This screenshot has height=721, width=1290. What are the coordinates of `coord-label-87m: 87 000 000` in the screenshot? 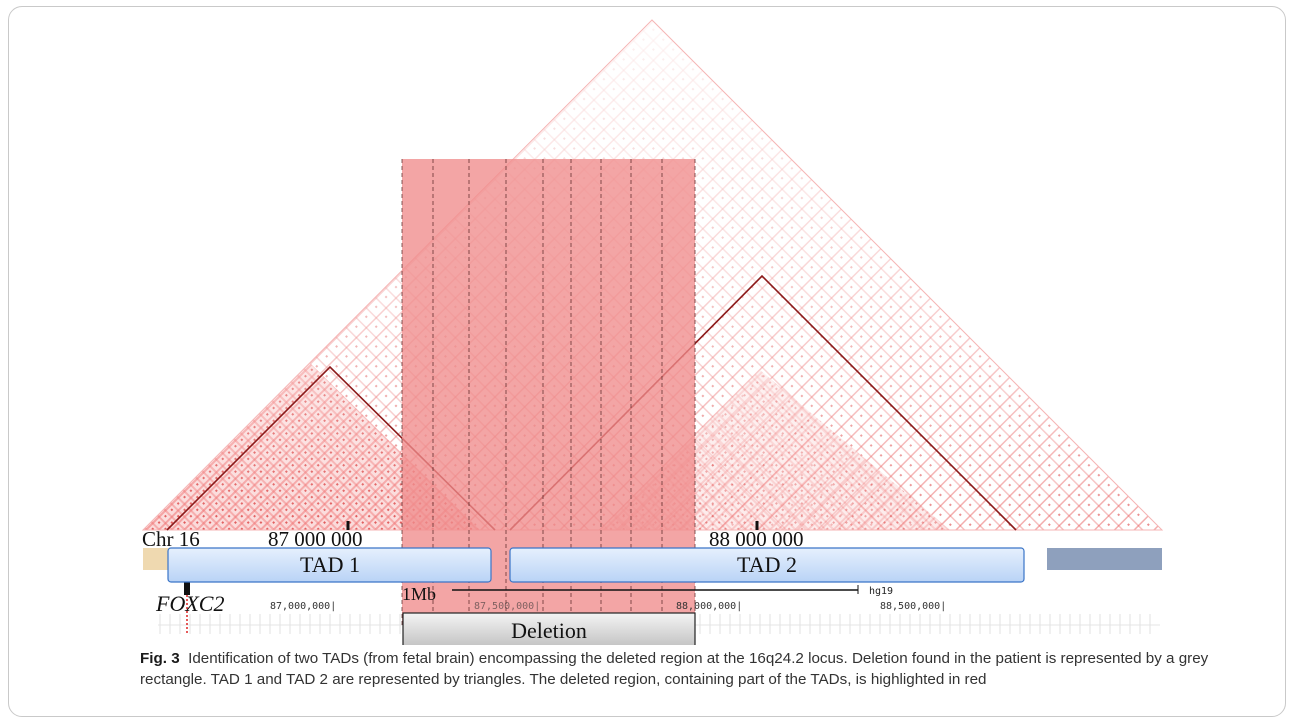 It's located at (315, 539).